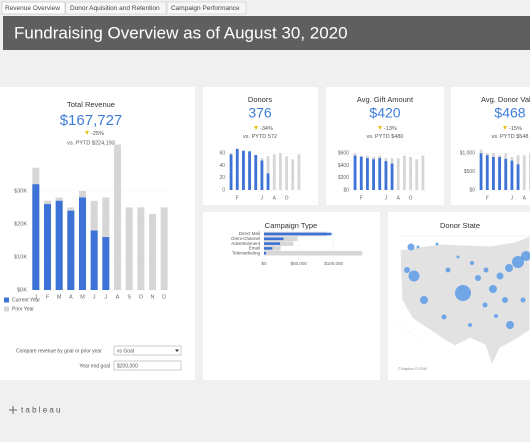  Describe the element at coordinates (177, 351) in the screenshot. I see `dropdown-caret` at that location.